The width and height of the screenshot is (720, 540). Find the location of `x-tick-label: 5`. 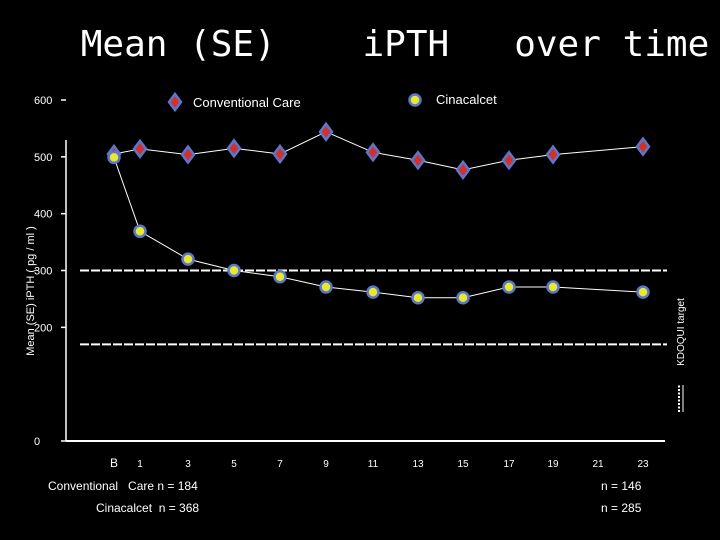

x-tick-label: 5 is located at coordinates (234, 464).